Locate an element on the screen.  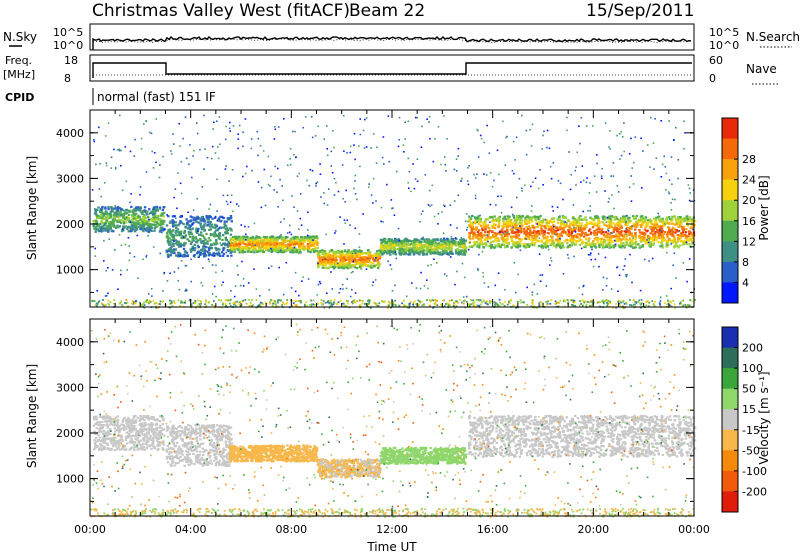
noise-tick-top-left: 10^5 is located at coordinates (68, 32).